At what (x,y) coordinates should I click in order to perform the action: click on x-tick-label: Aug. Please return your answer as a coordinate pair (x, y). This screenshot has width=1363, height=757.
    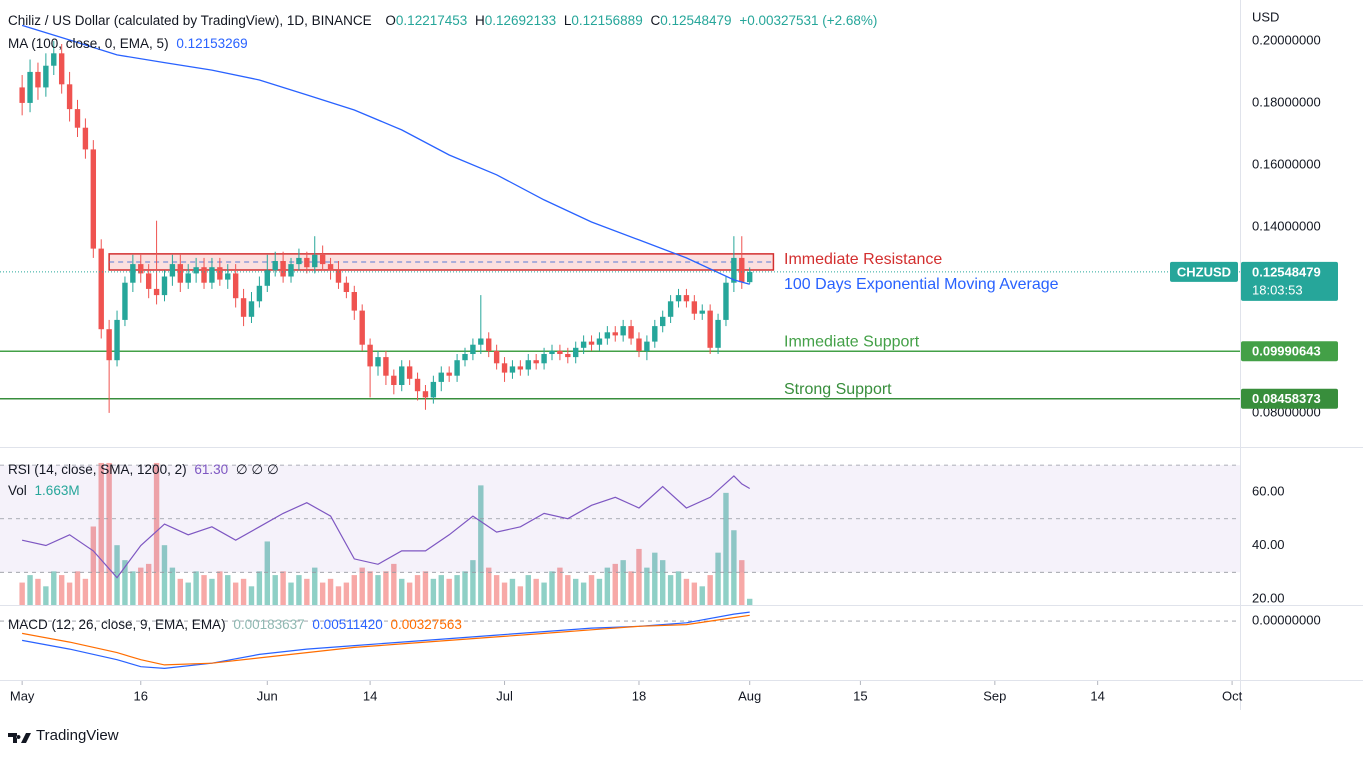
    Looking at the image, I should click on (749, 695).